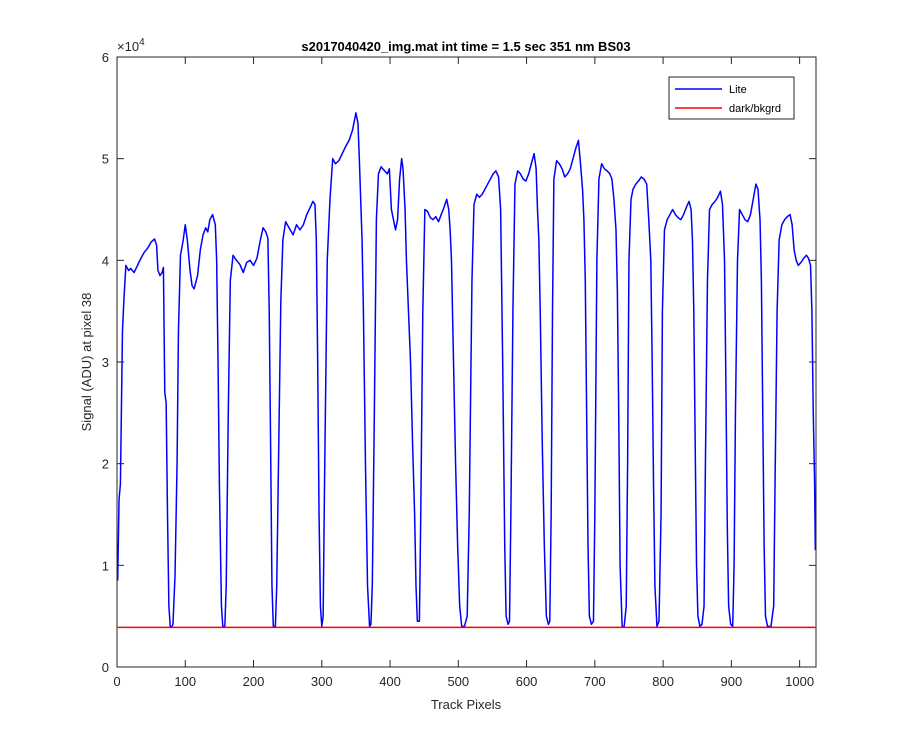  What do you see at coordinates (799, 681) in the screenshot?
I see `x-tick-label: 1000` at bounding box center [799, 681].